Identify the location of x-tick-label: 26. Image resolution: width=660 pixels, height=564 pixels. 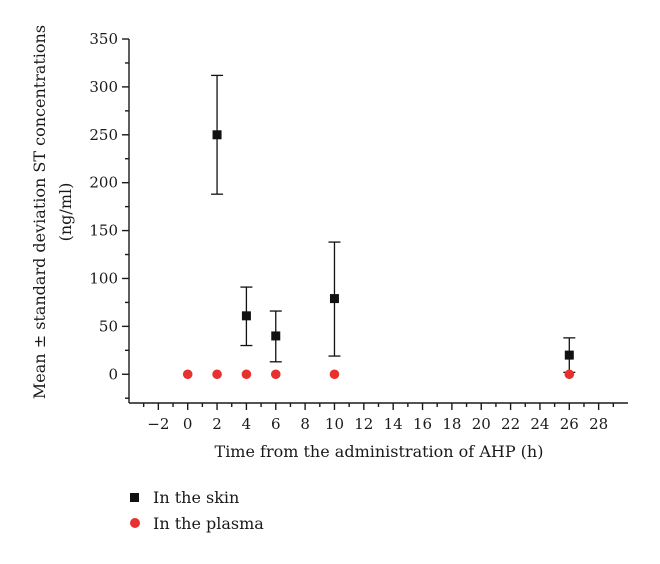
(569, 424).